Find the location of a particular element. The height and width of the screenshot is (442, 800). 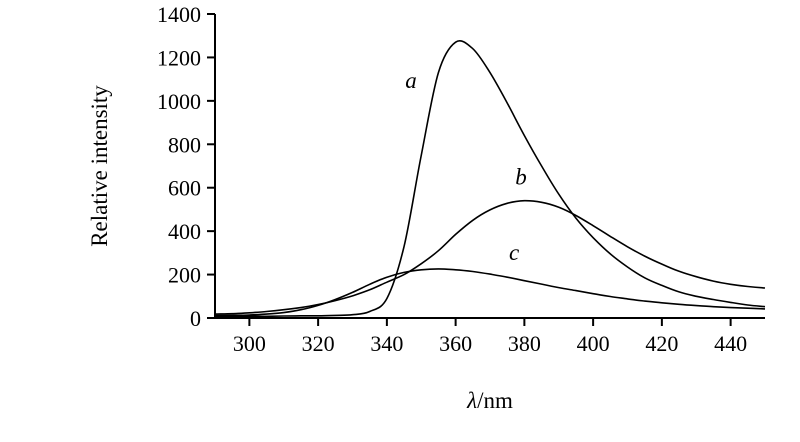

x-axis-label-symbol: λ is located at coordinates (472, 400).